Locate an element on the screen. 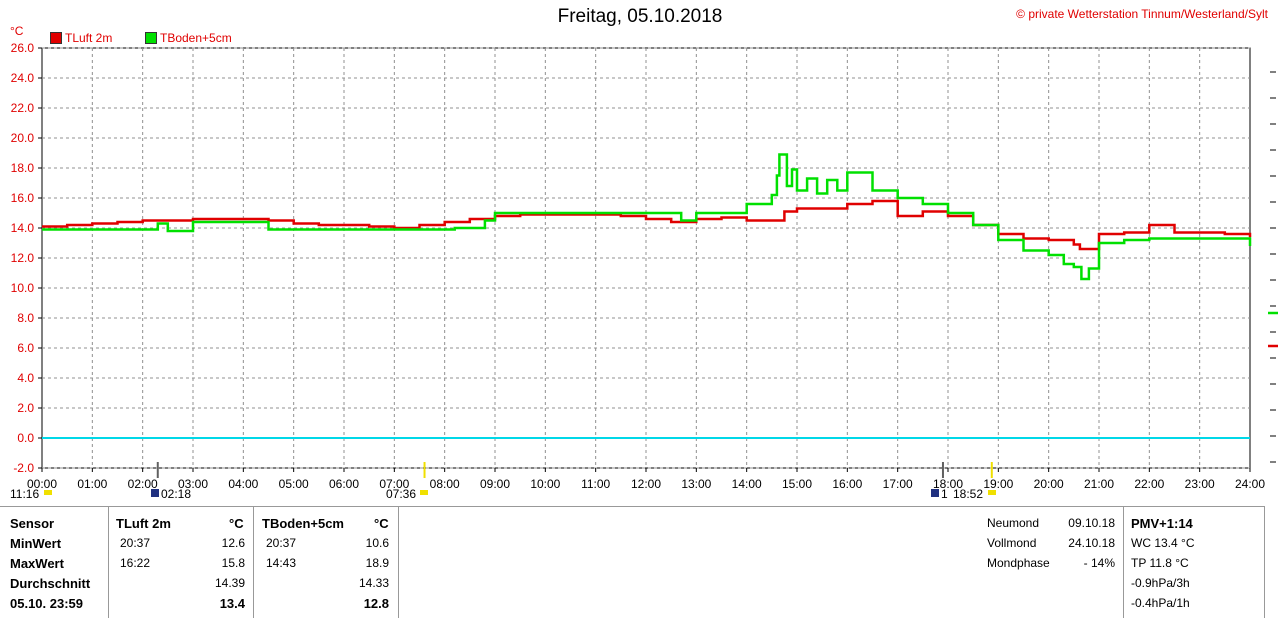 The image size is (1280, 621). pmv-line: -0.9hPa/3h is located at coordinates (1160, 583).